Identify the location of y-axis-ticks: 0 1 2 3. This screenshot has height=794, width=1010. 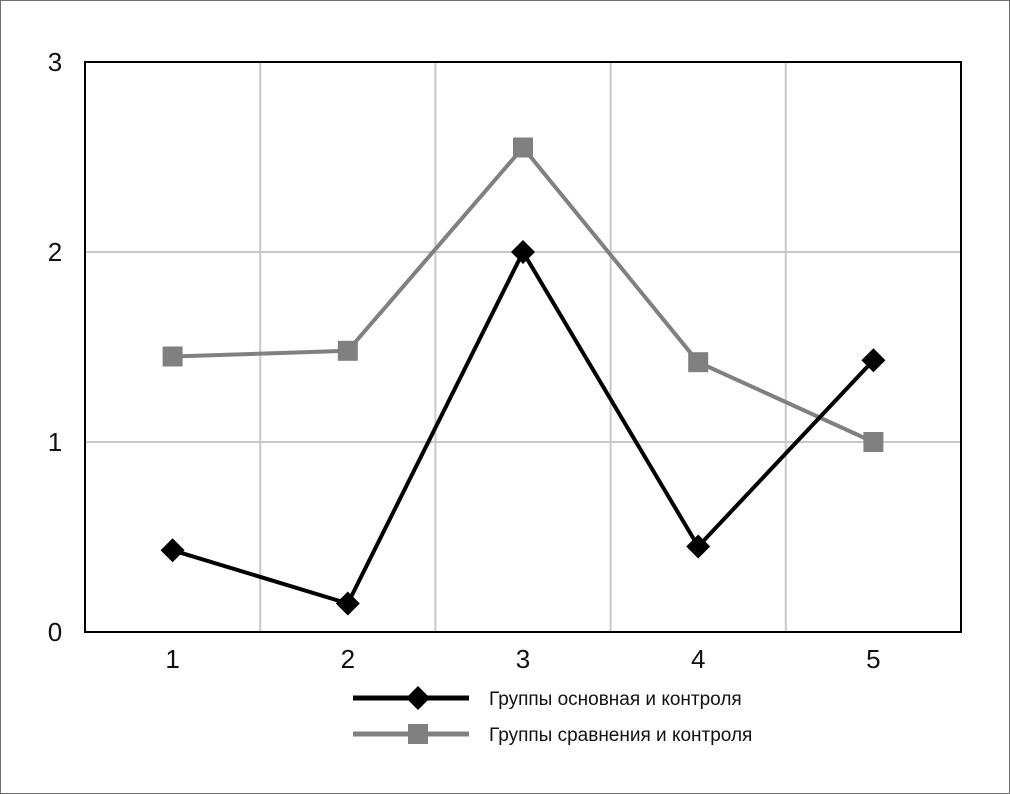
(55, 347).